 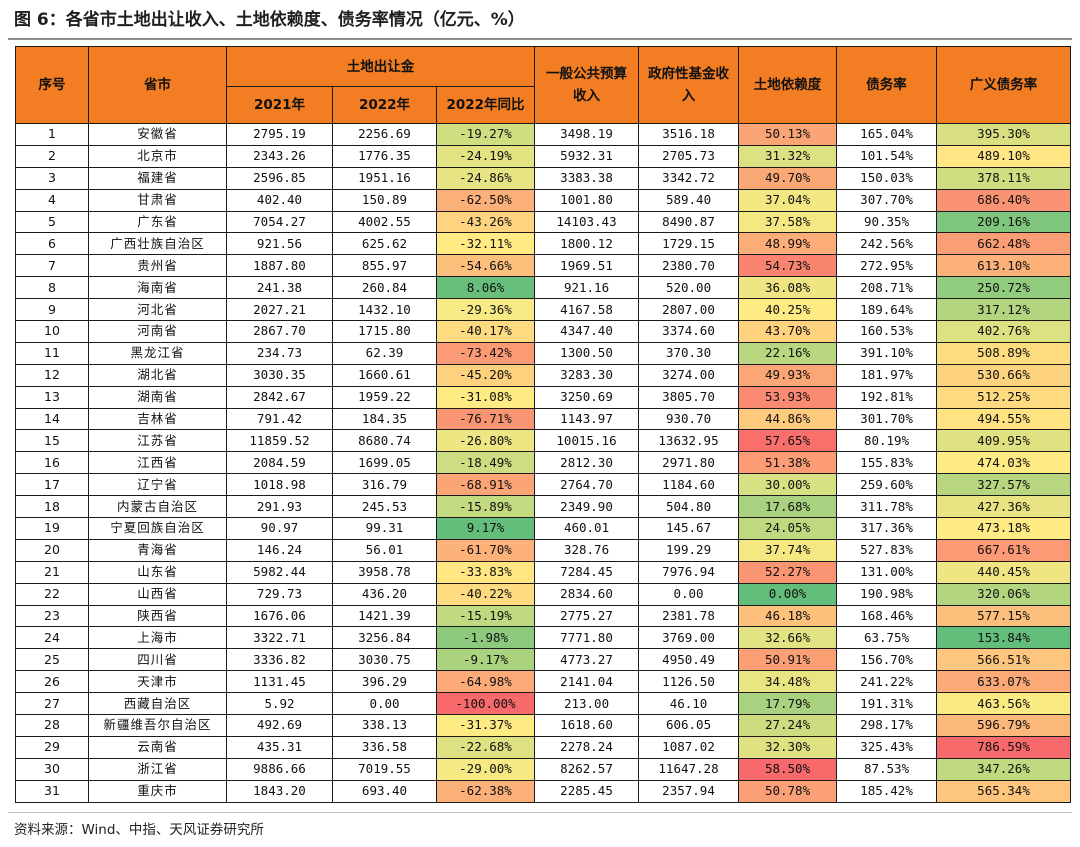 I want to click on cell-fund: 2380.70, so click(x=689, y=266).